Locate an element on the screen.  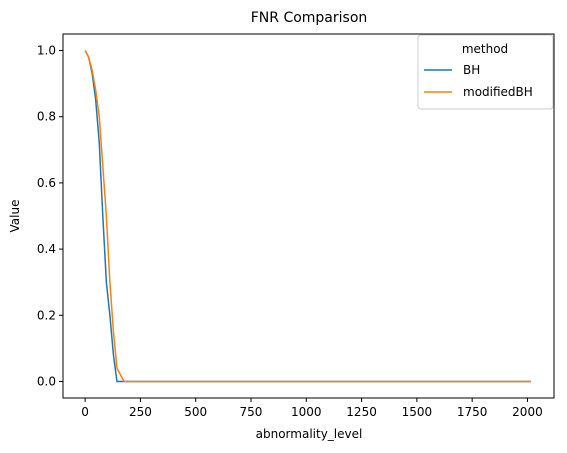
x-tick-label: 2000 is located at coordinates (527, 412).